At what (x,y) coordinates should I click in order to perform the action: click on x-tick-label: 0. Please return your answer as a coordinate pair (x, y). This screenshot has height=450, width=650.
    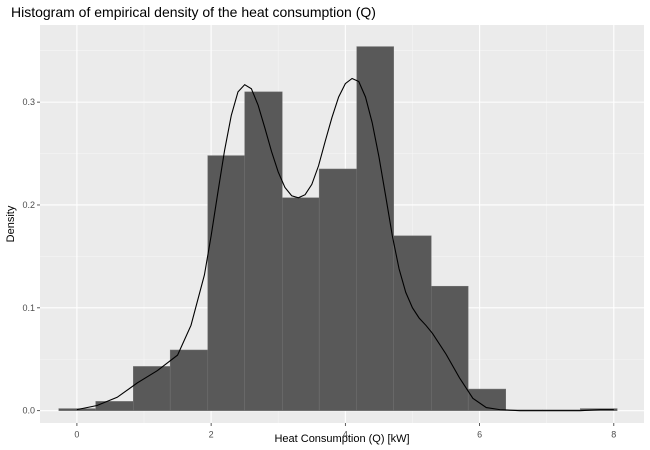
    Looking at the image, I should click on (76, 434).